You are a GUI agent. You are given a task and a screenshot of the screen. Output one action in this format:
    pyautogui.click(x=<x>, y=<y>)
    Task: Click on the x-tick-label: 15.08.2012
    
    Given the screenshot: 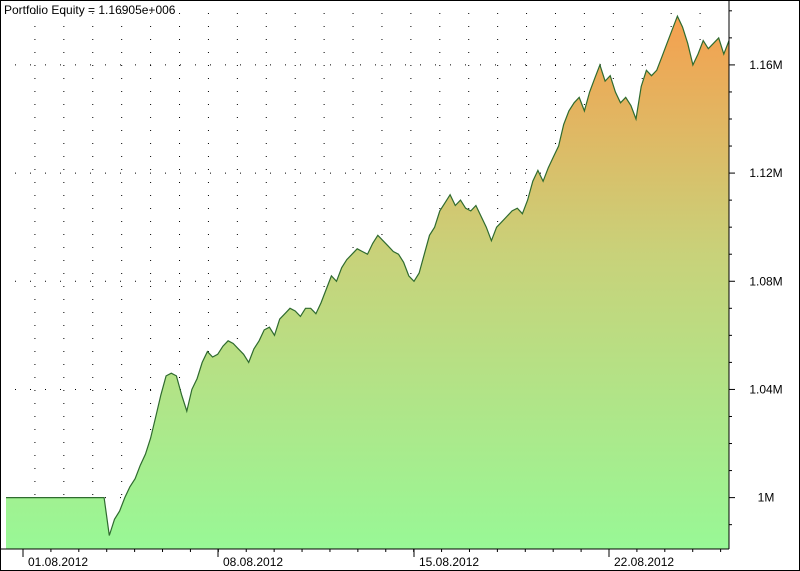 What is the action you would take?
    pyautogui.click(x=449, y=562)
    